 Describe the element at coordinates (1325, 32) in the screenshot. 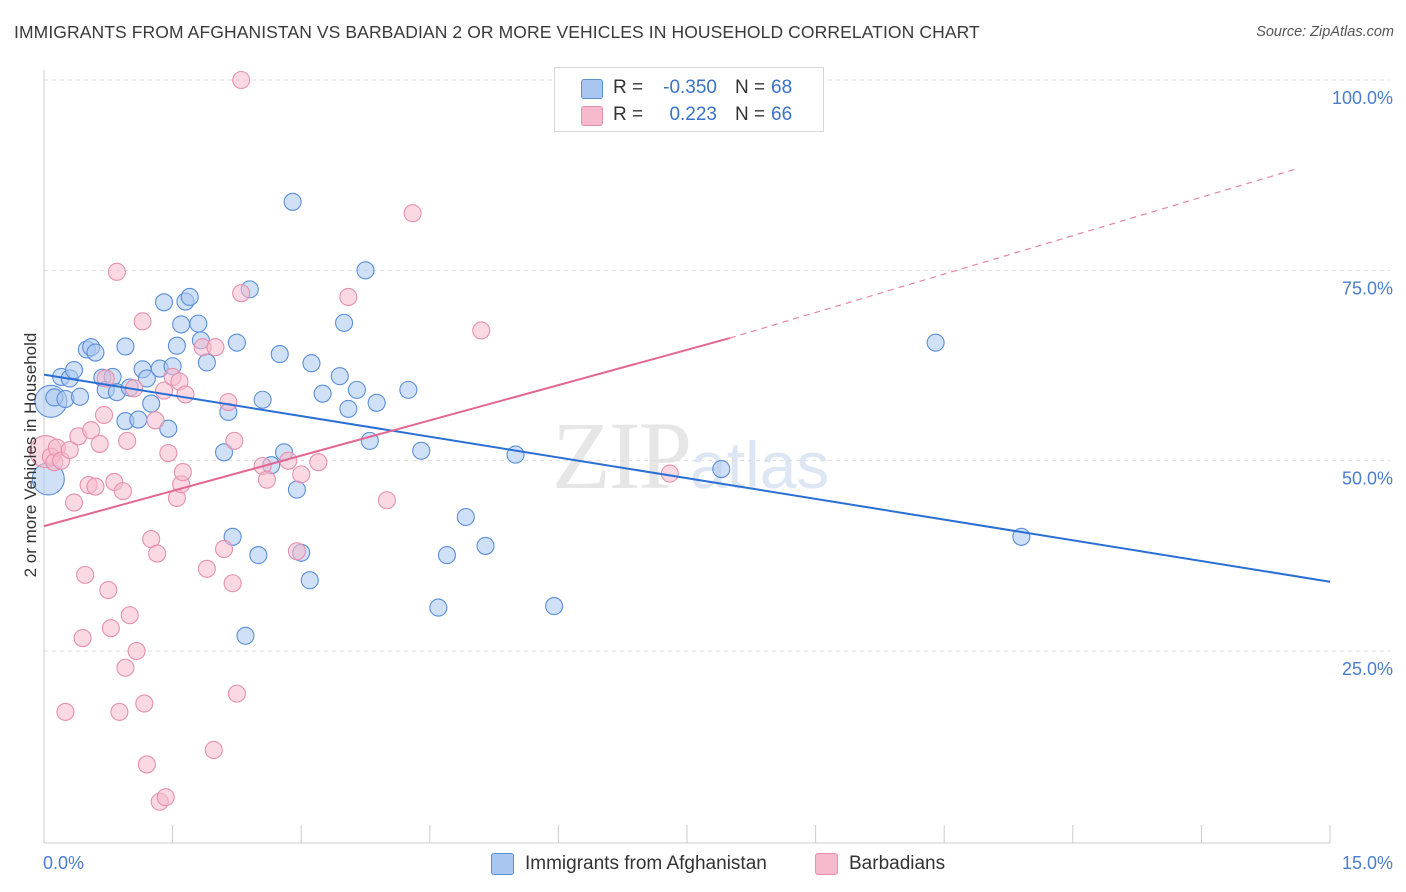

I see `chart-source: Source: ZipAtlas.com` at that location.